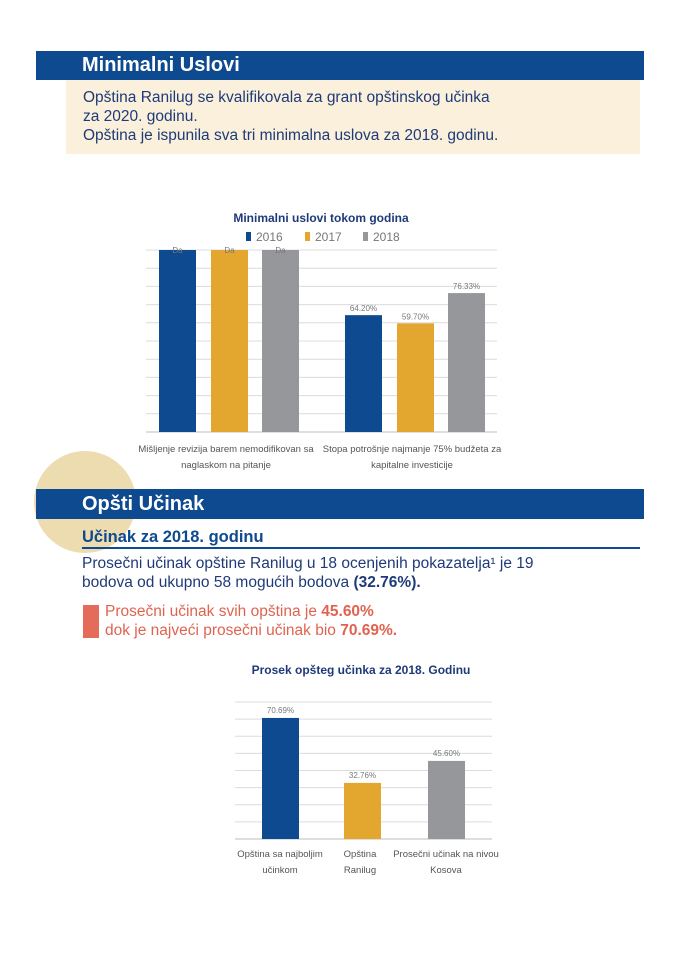 This screenshot has height=960, width=676. I want to click on legend-swatch-2016, so click(248, 236).